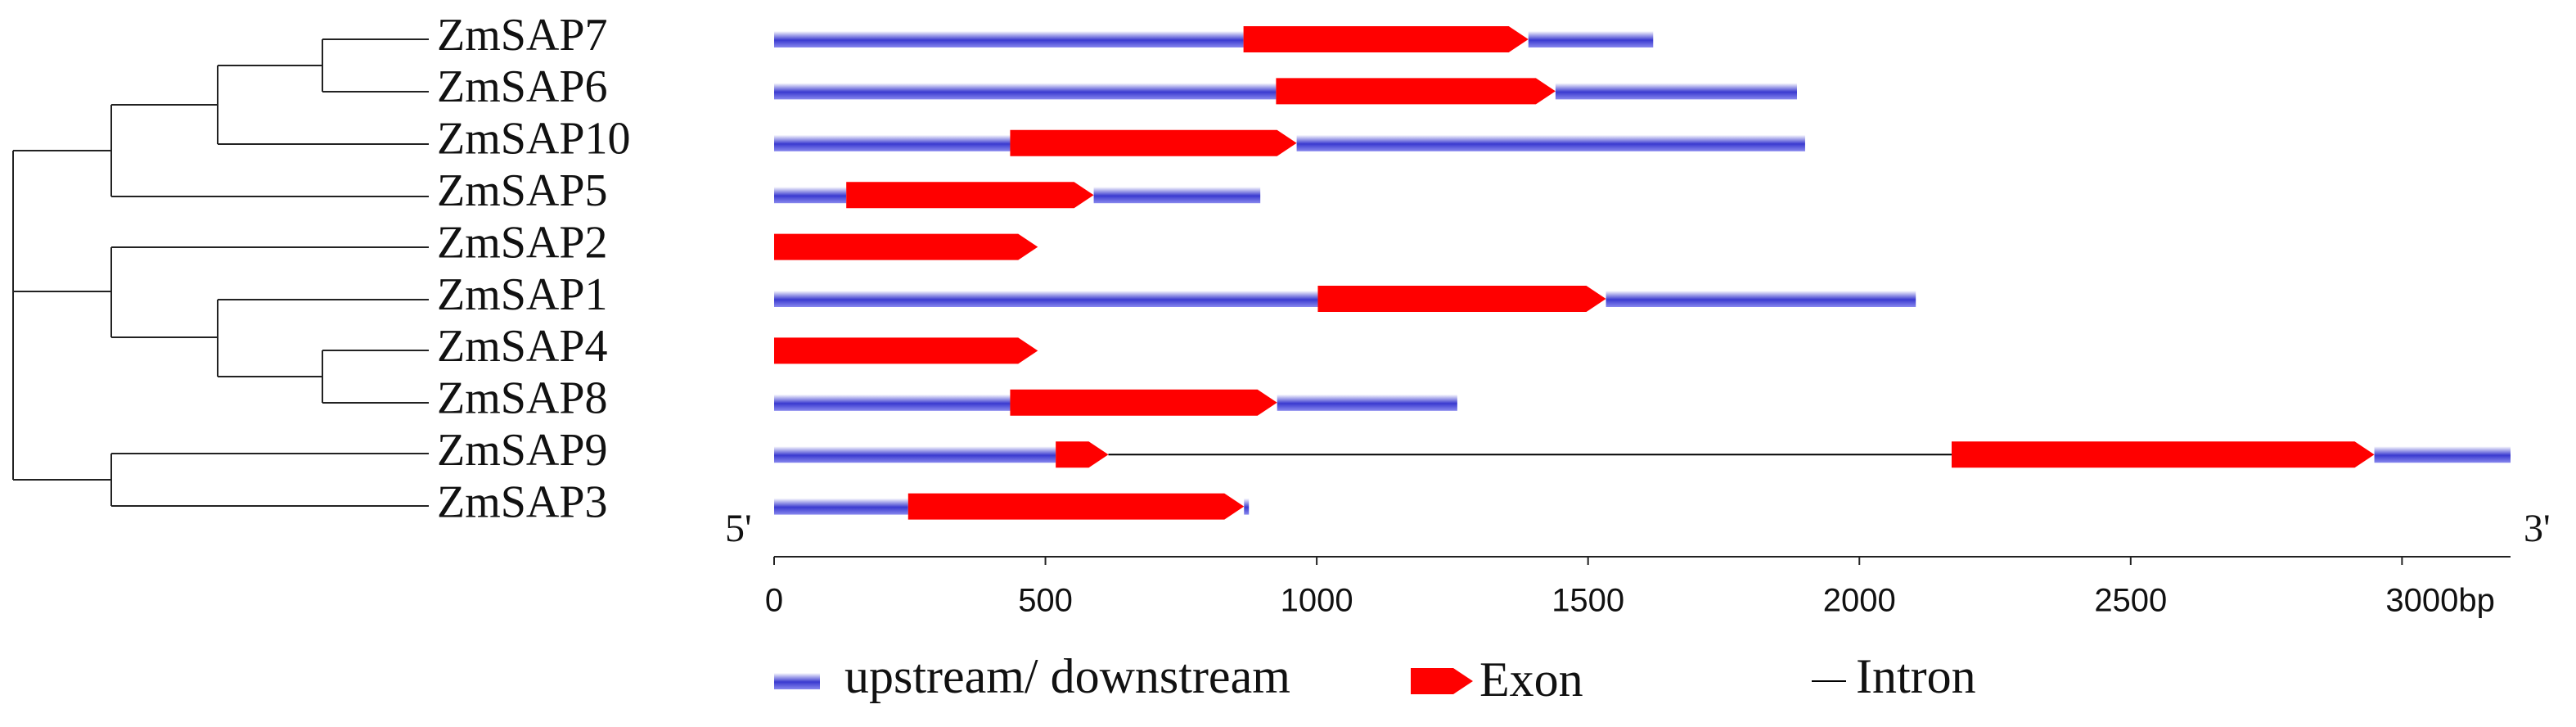 The height and width of the screenshot is (727, 2576). What do you see at coordinates (1045, 601) in the screenshot?
I see `x-tick-label: 500` at bounding box center [1045, 601].